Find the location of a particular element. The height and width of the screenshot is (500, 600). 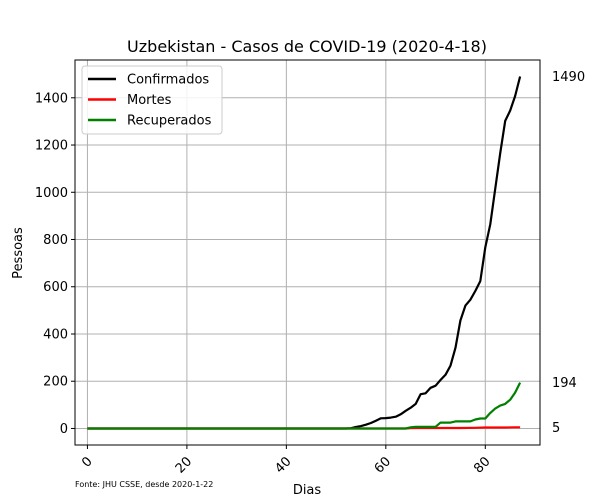

x-tick-label: 80 is located at coordinates (482, 465).